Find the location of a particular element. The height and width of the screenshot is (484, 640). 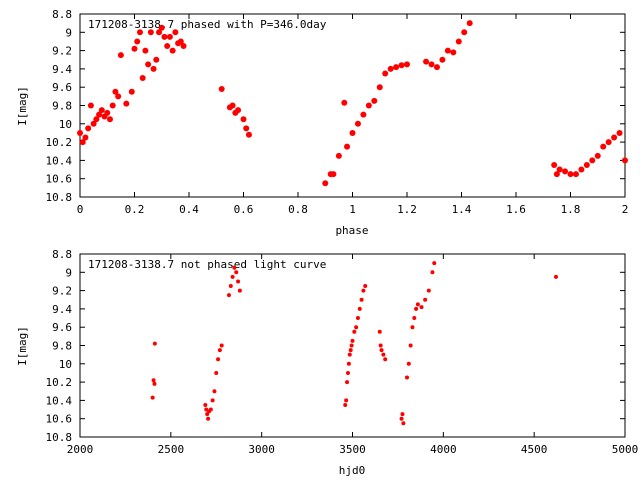

x-tick-label: 0.6 is located at coordinates (244, 209).